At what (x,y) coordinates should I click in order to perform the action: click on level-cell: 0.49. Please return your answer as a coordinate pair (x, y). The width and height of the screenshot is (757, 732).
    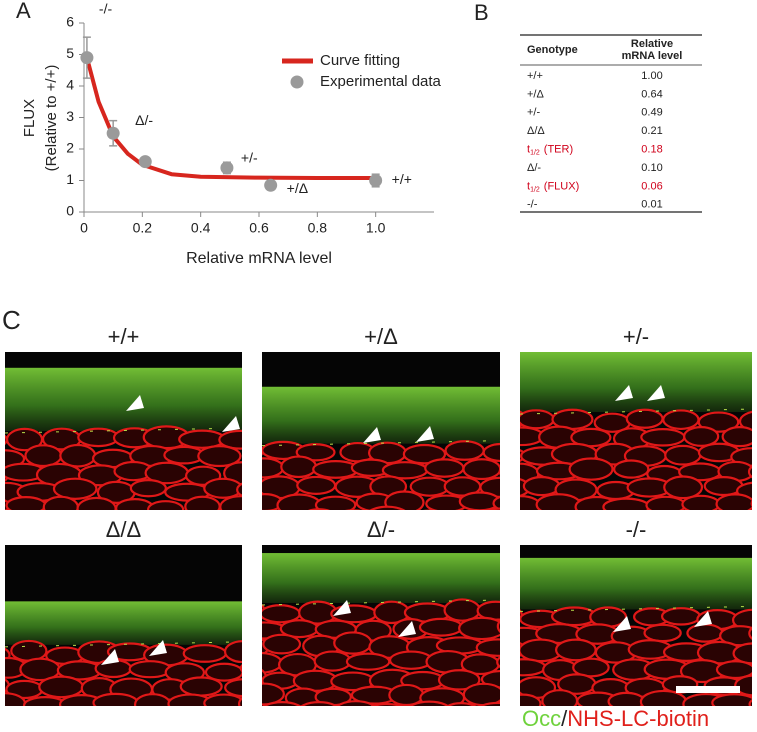
    Looking at the image, I should click on (651, 113).